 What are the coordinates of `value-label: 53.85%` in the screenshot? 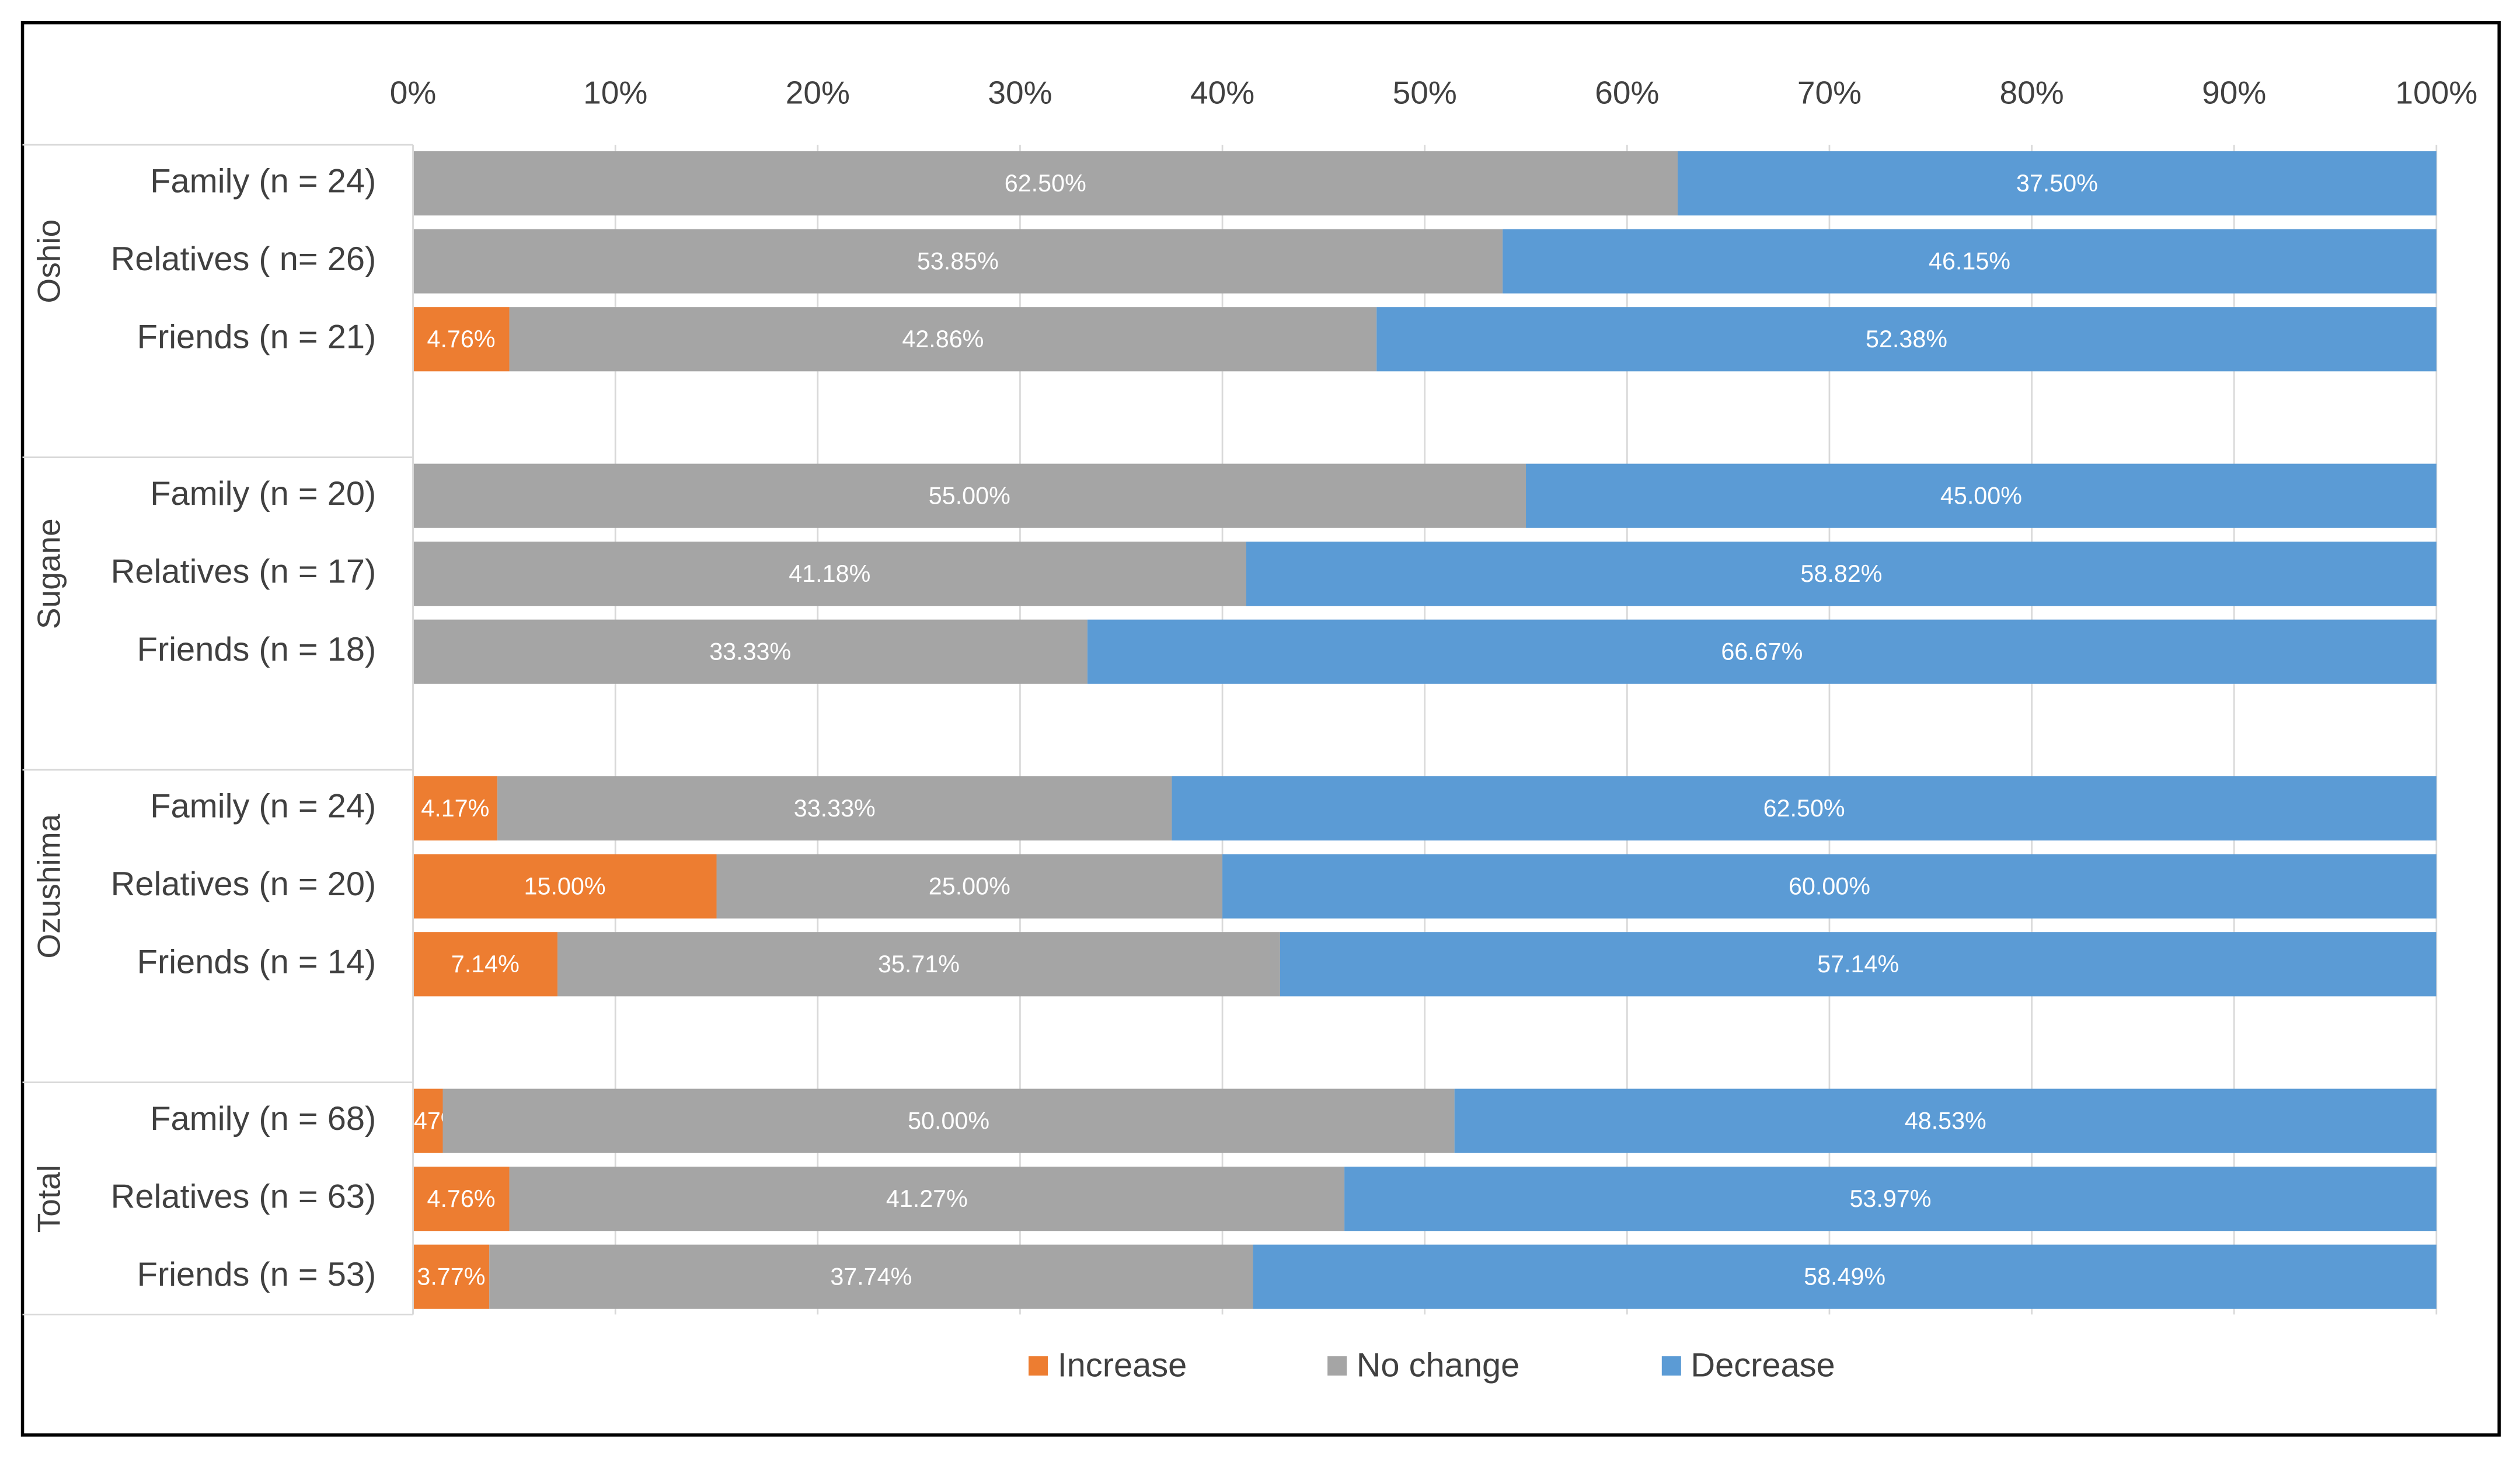 It's located at (958, 260).